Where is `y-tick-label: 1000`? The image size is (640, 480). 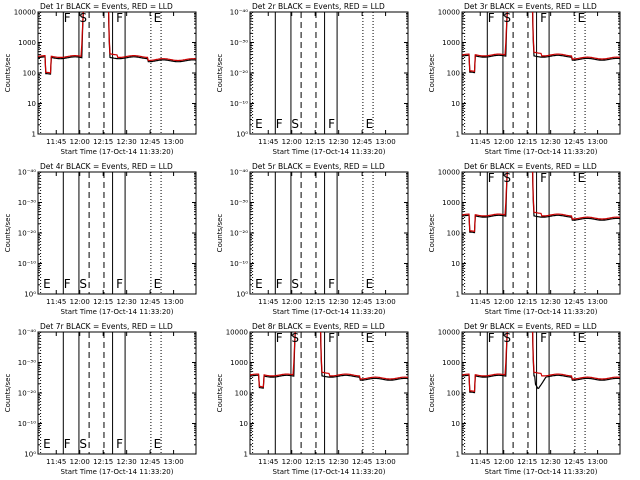 y-tick-label: 1000 is located at coordinates (239, 363).